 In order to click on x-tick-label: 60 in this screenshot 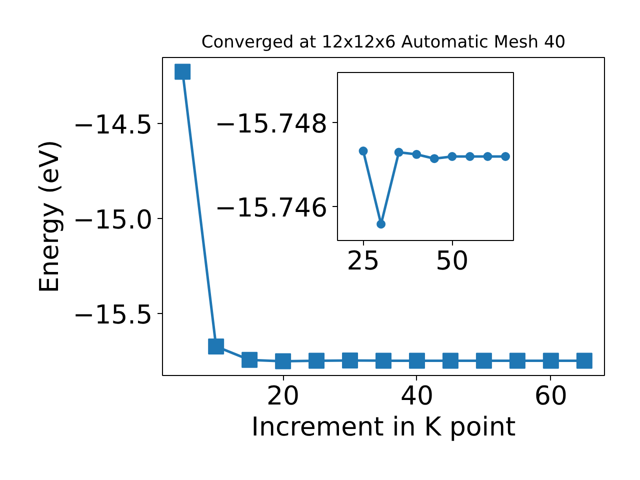, I will do `click(551, 397)`.